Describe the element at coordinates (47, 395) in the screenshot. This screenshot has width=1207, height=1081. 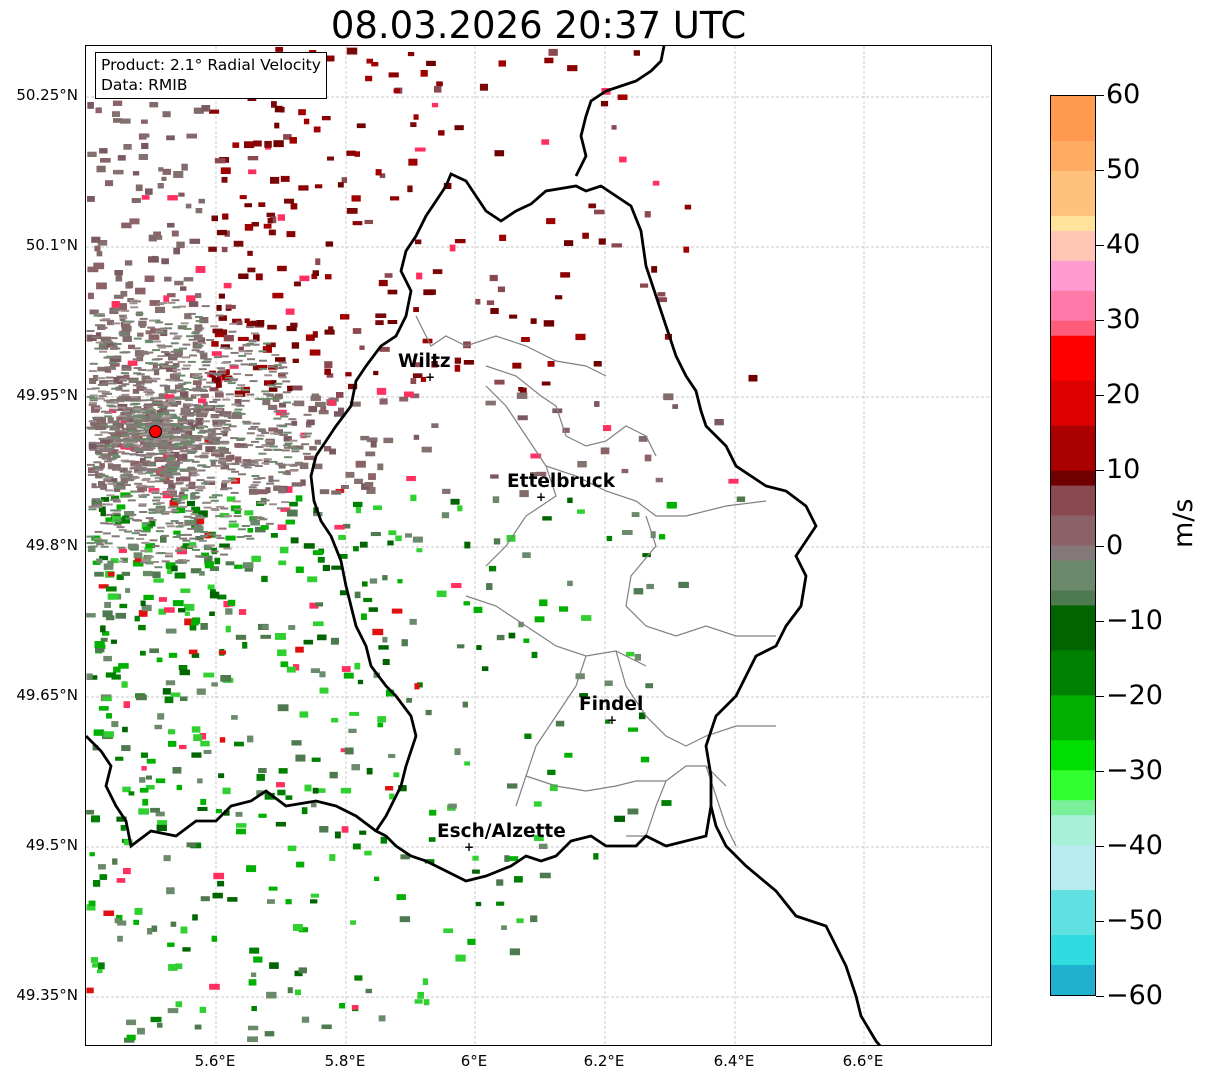
I see `lat-label: 49.95°N` at that location.